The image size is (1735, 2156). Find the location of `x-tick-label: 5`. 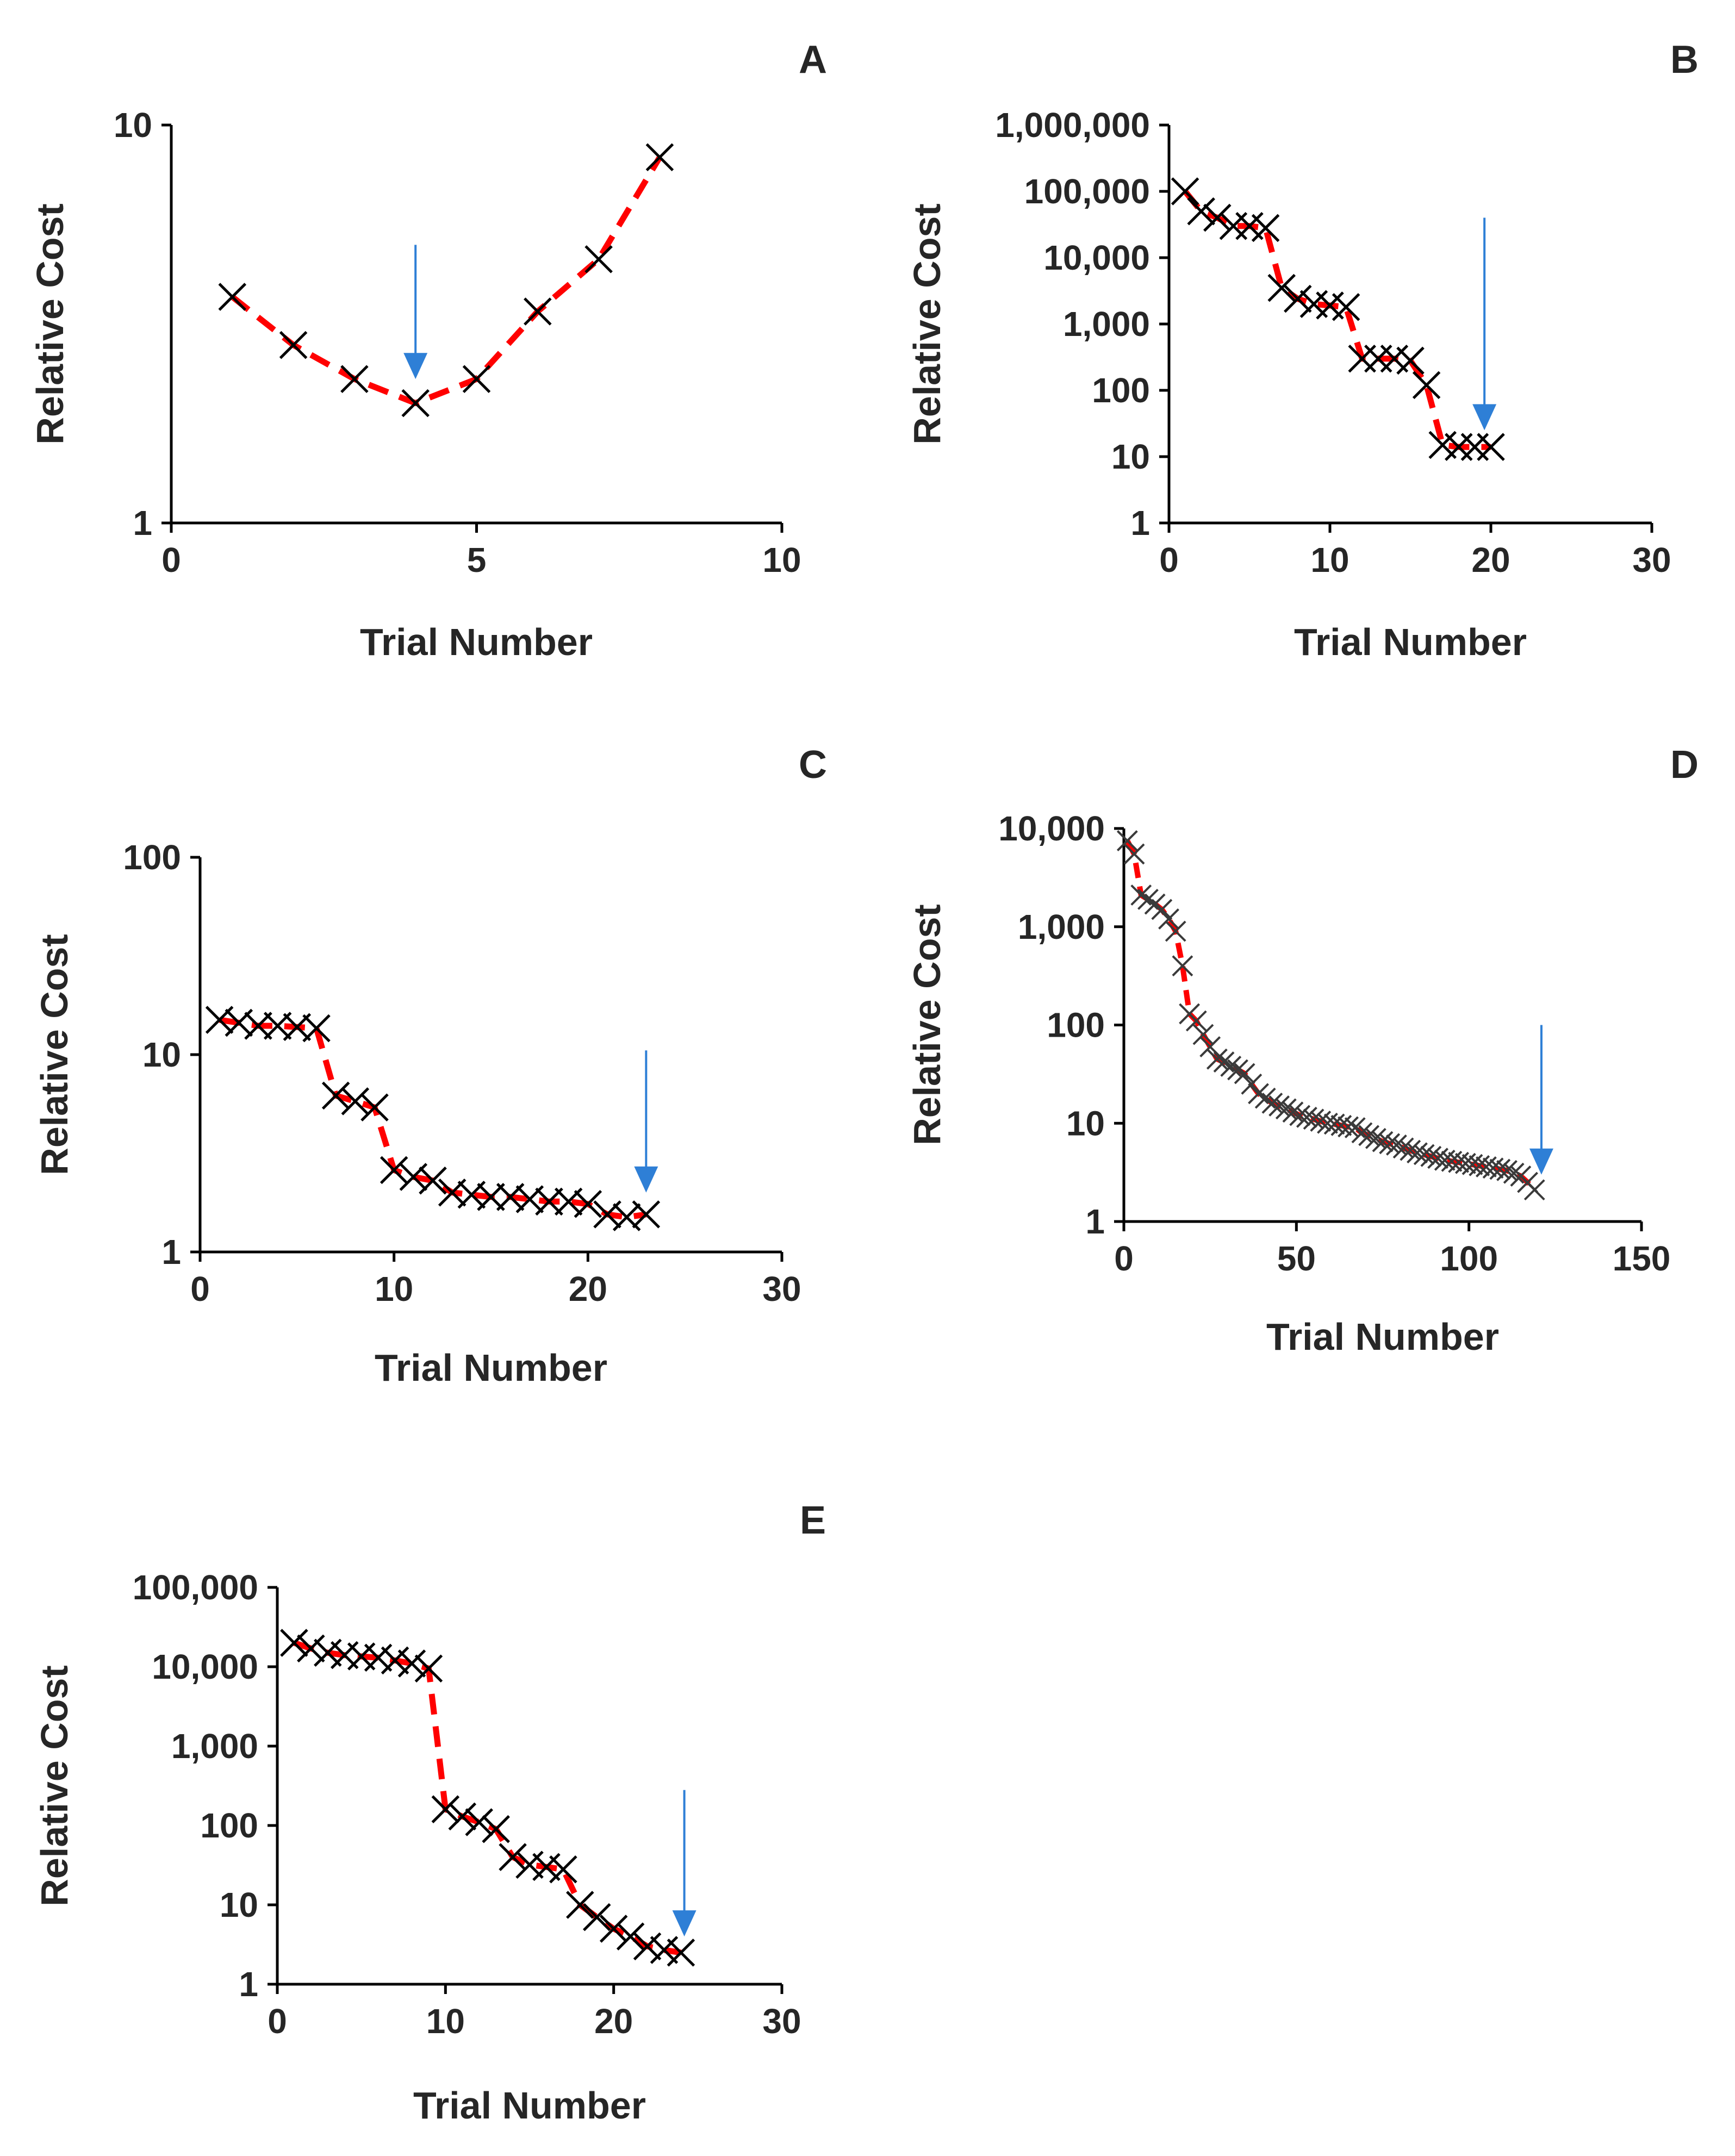

x-tick-label: 5 is located at coordinates (477, 559).